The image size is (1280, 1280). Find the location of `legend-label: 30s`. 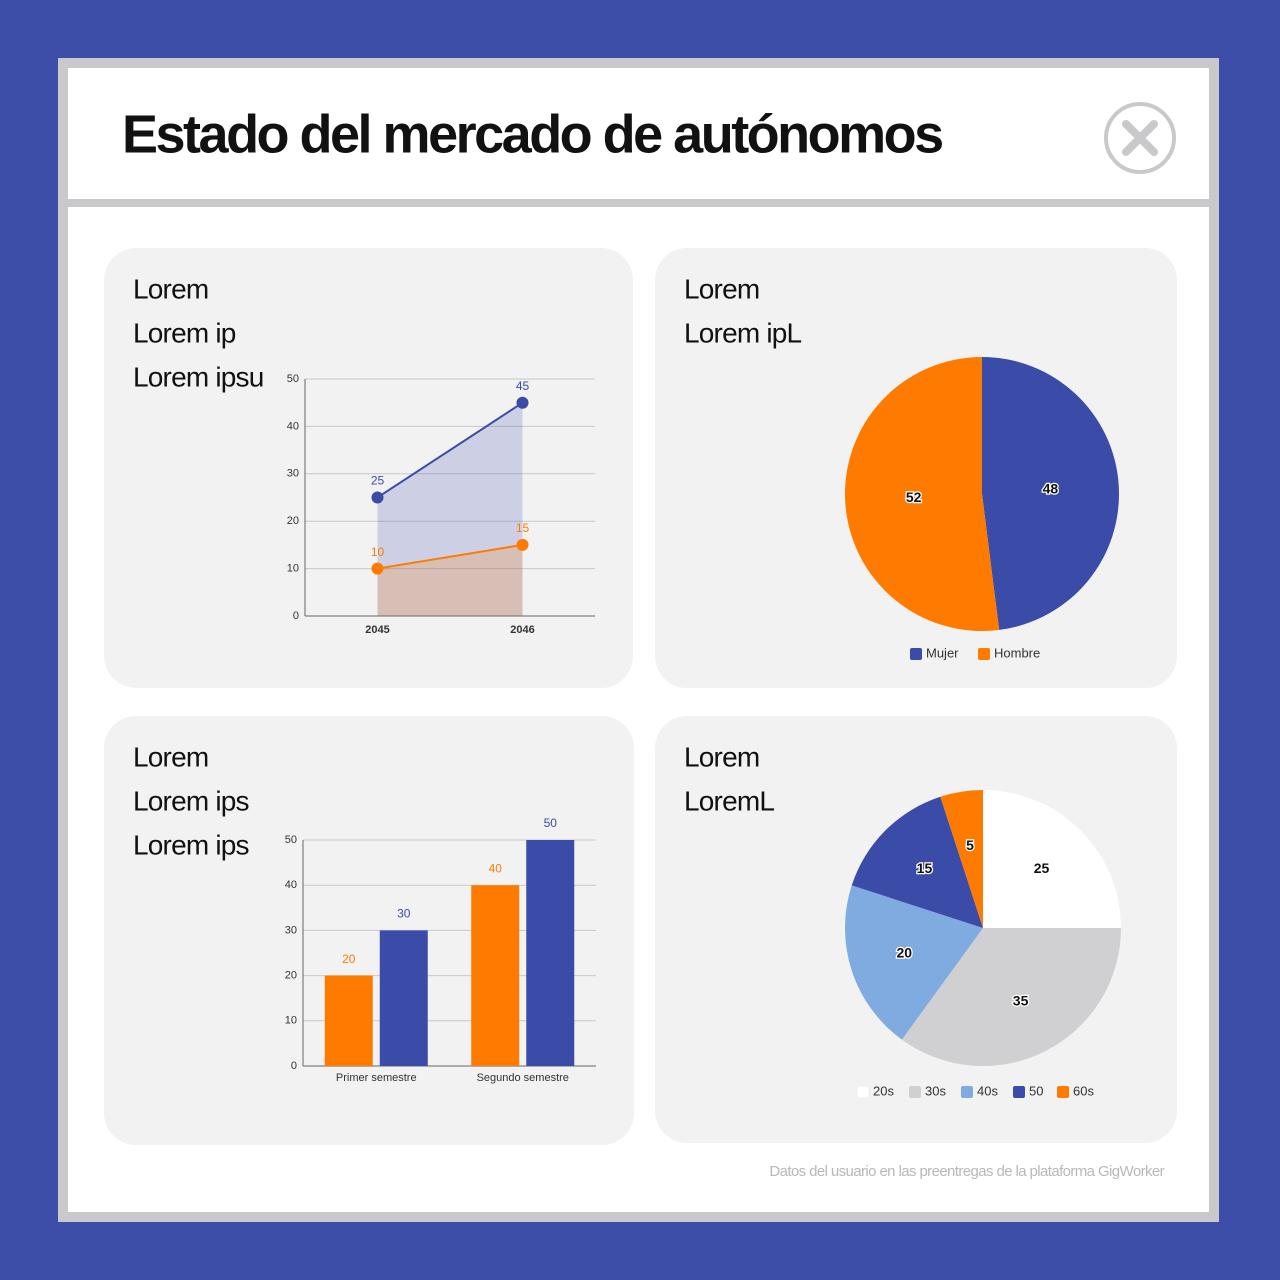

legend-label: 30s is located at coordinates (935, 1090).